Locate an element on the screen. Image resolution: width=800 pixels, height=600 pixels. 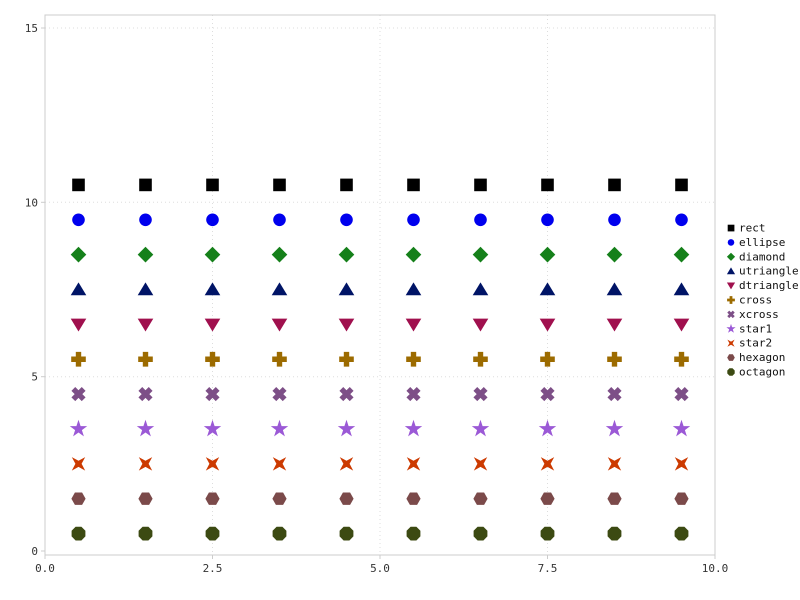
legend-label-utriangle: utriangle is located at coordinates (769, 271).